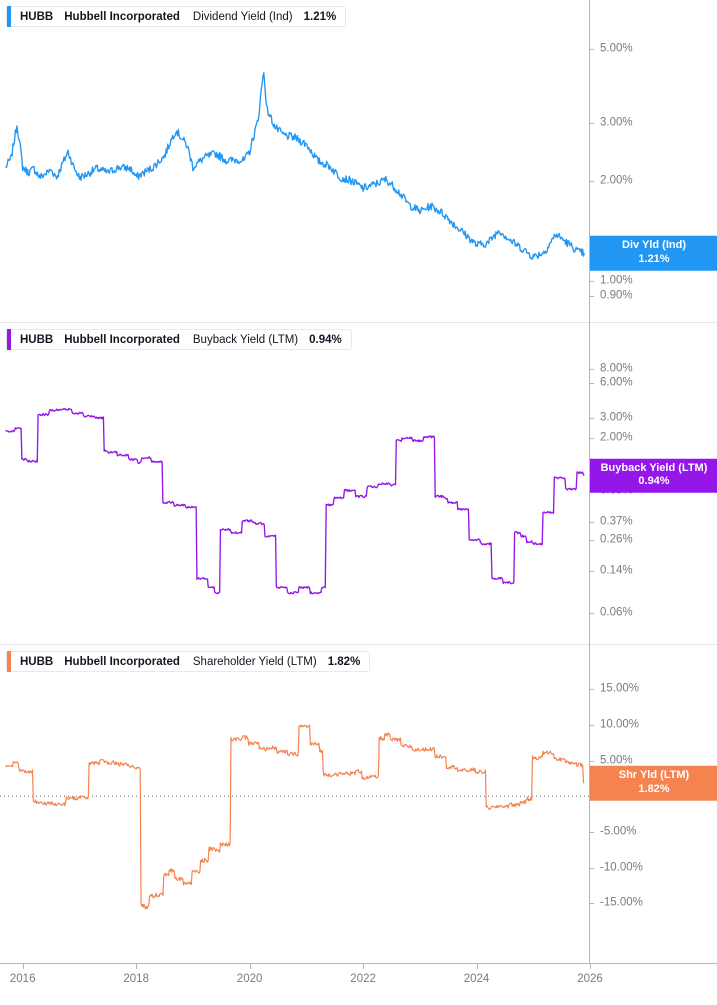 The image size is (717, 1005). I want to click on y-axis-label: -15.00%, so click(621, 902).